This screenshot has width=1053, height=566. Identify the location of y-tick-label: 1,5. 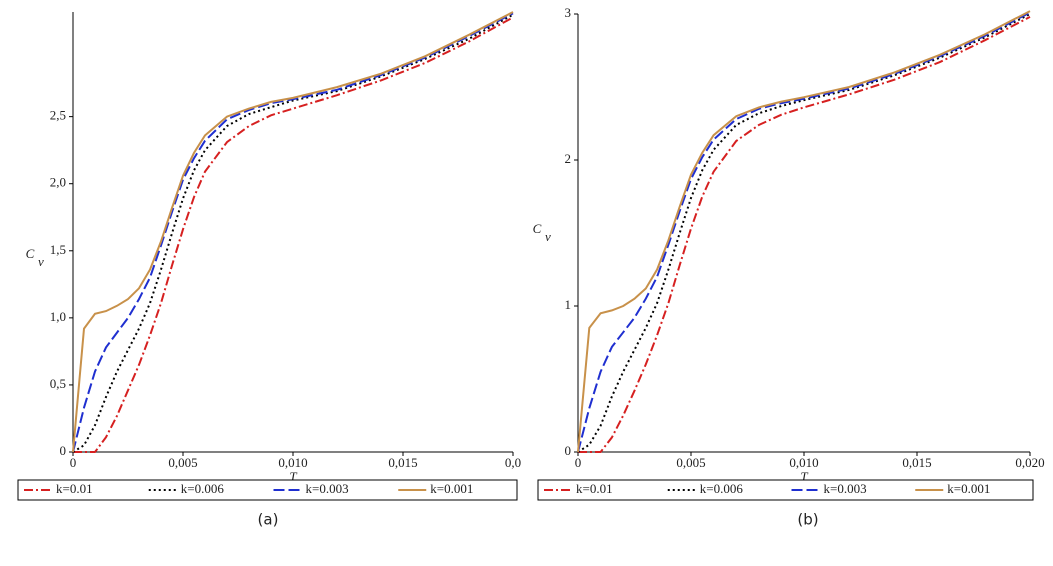
(58, 249).